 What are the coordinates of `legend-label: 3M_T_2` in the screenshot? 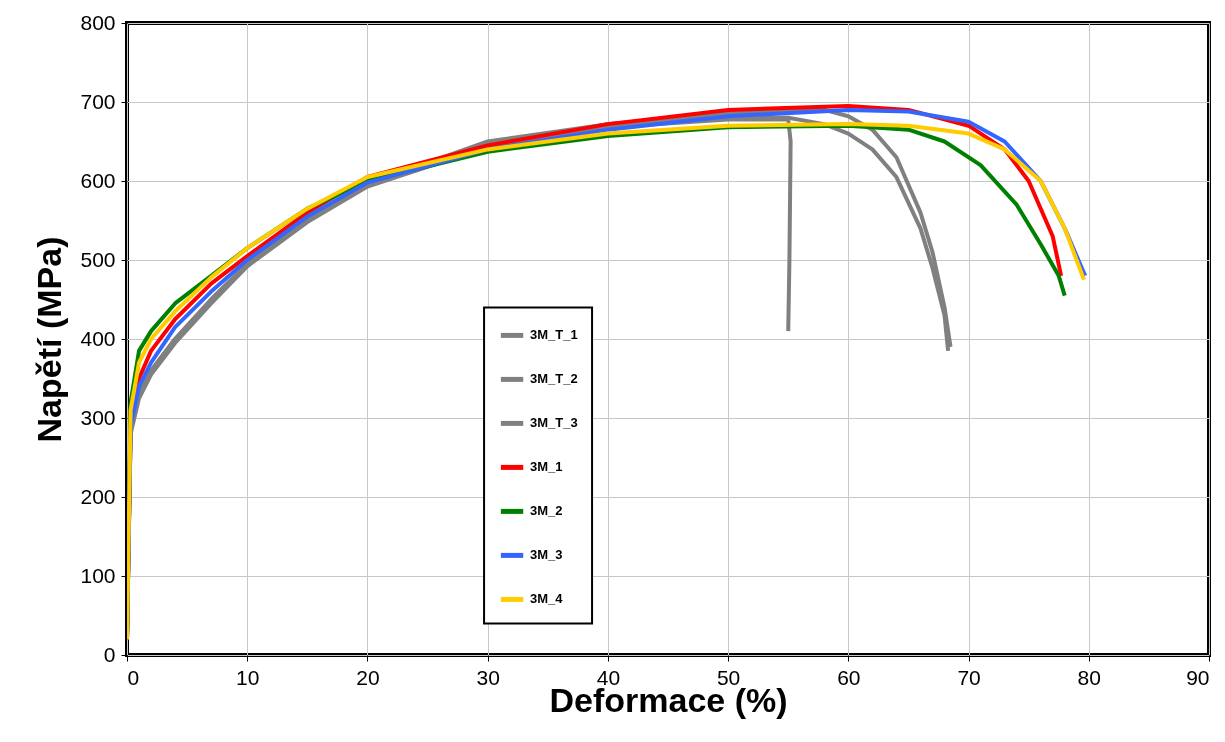 It's located at (554, 379).